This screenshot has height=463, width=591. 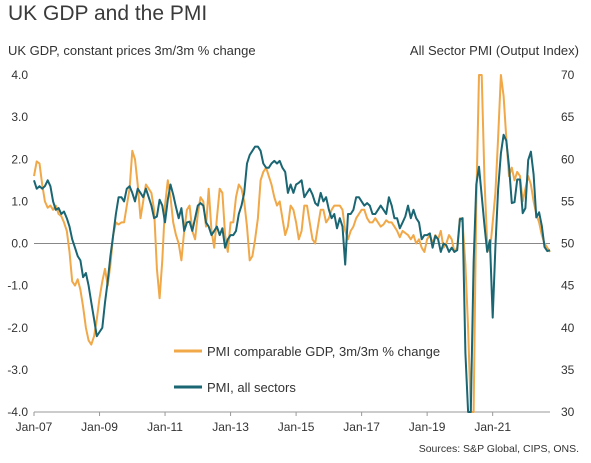 What do you see at coordinates (19, 201) in the screenshot?
I see `left-tick-label: 1.0` at bounding box center [19, 201].